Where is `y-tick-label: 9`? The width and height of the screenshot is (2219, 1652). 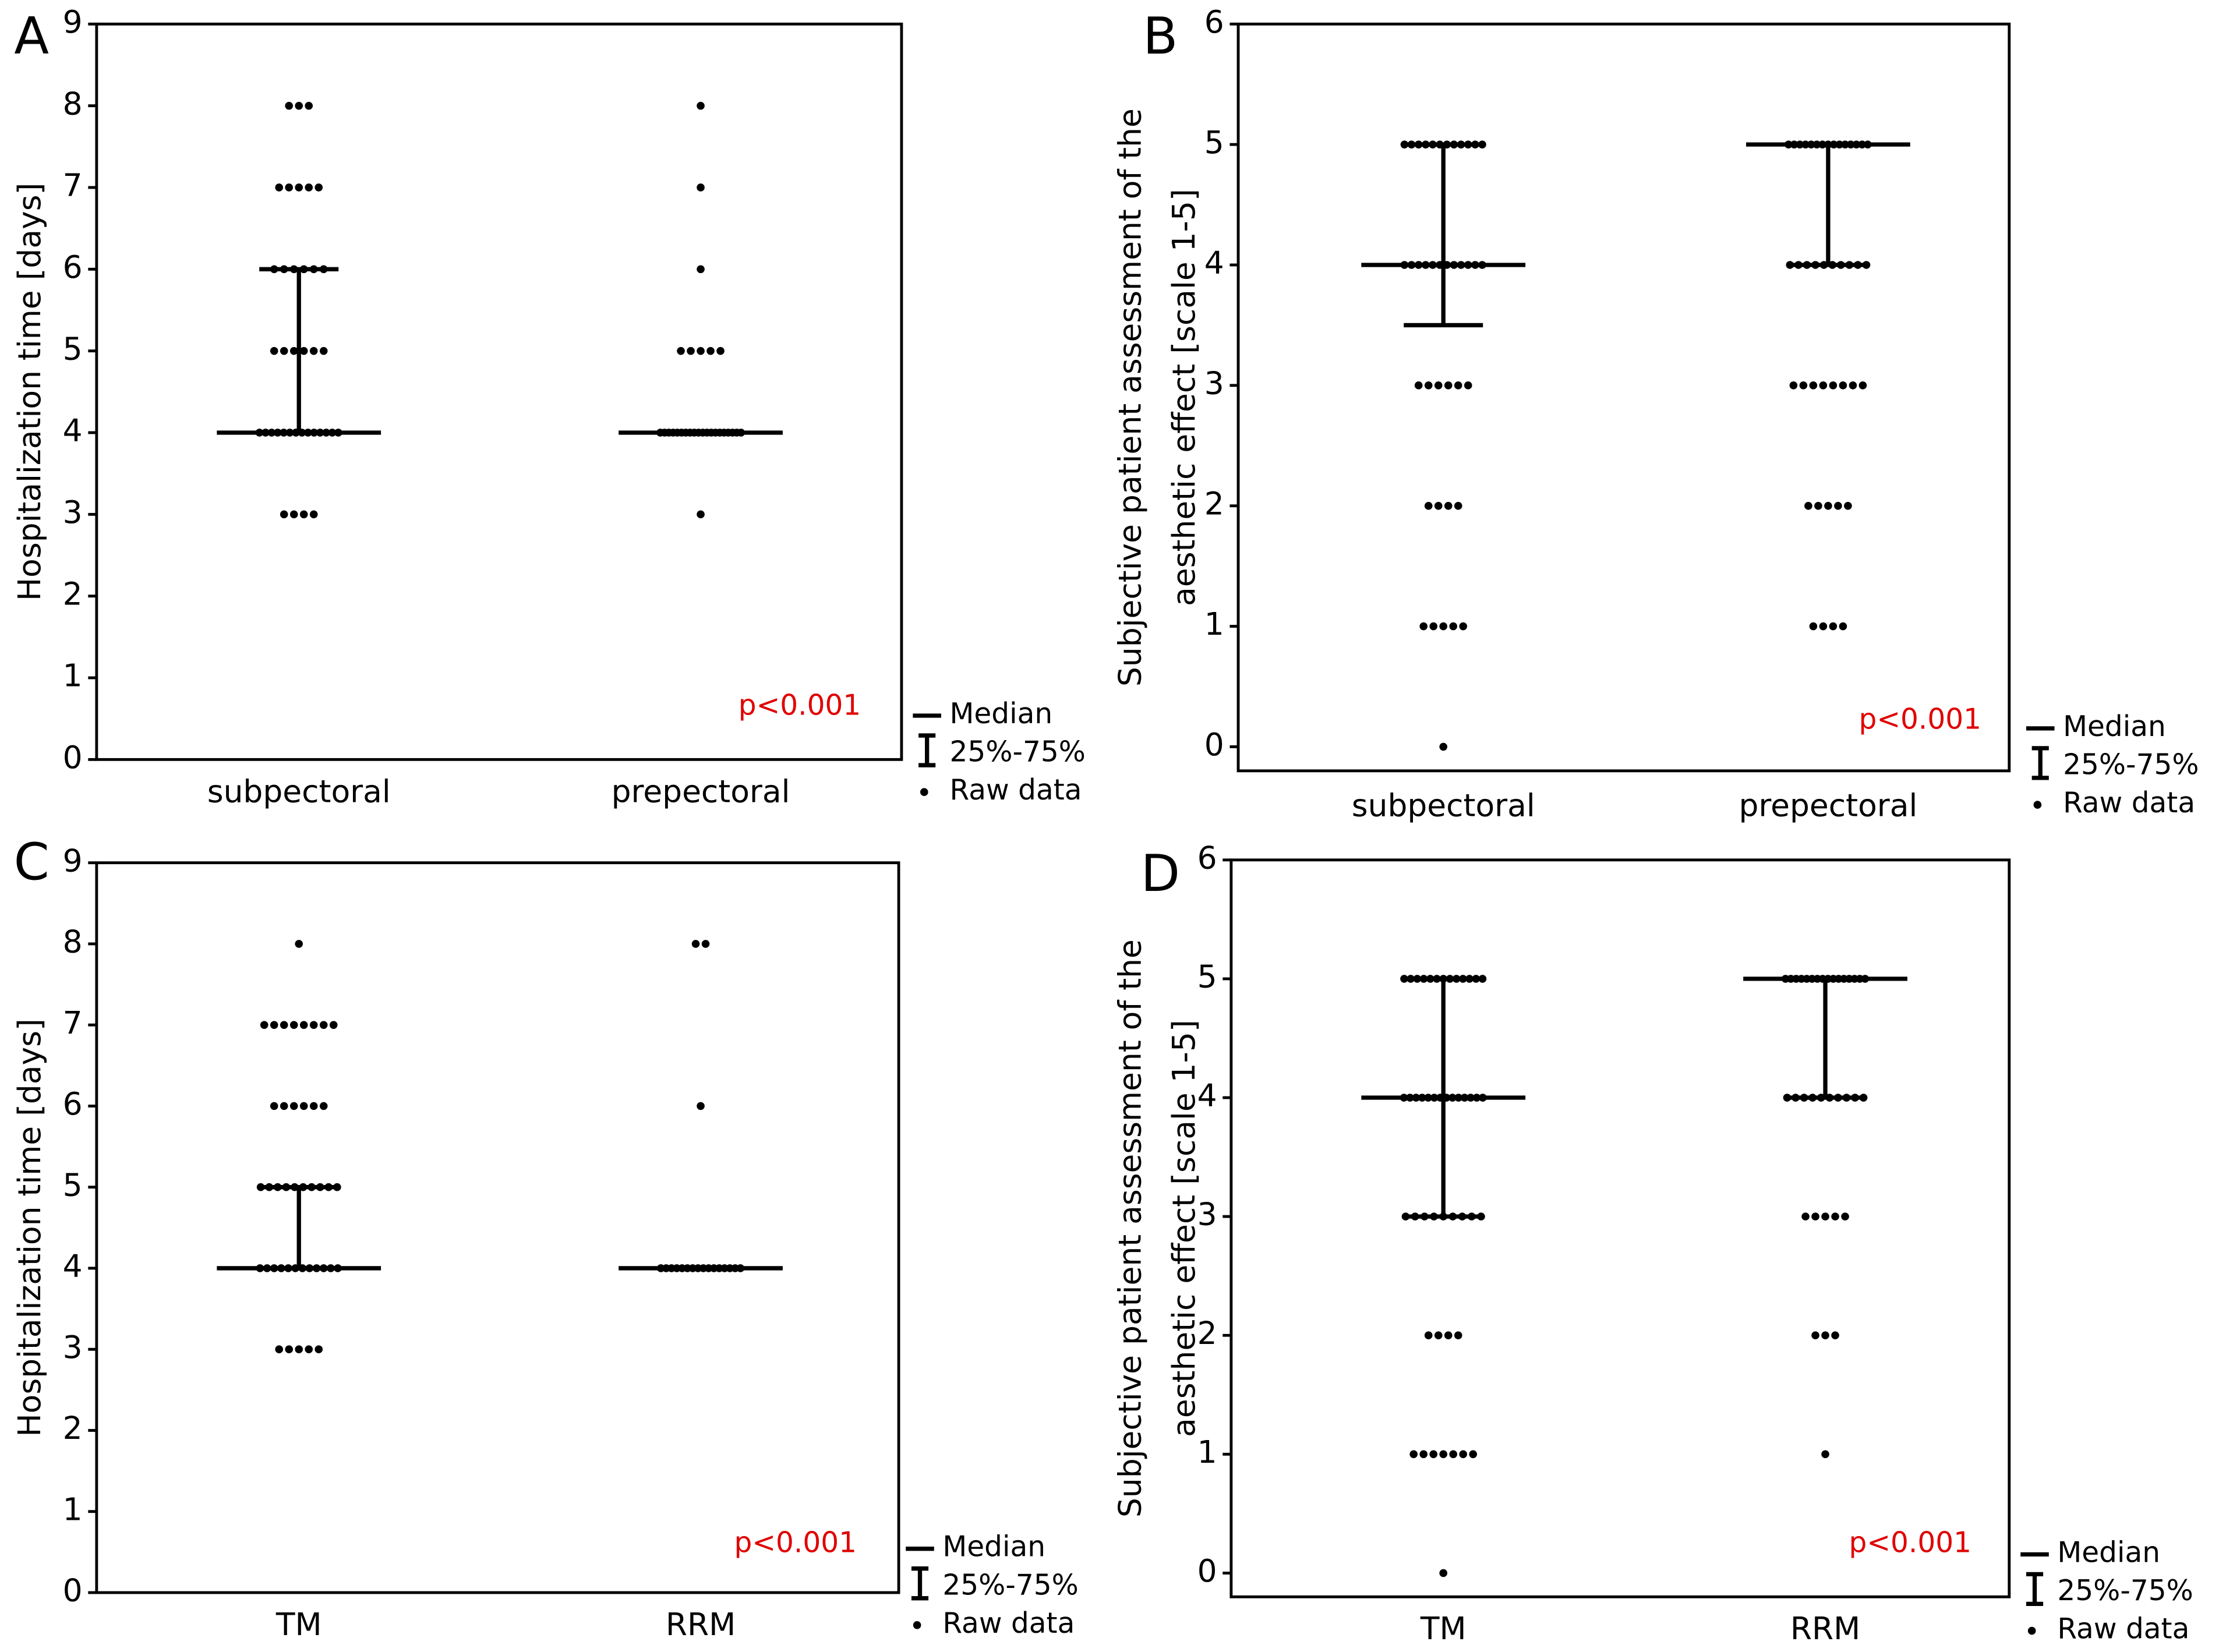
y-tick-label: 9 is located at coordinates (73, 21).